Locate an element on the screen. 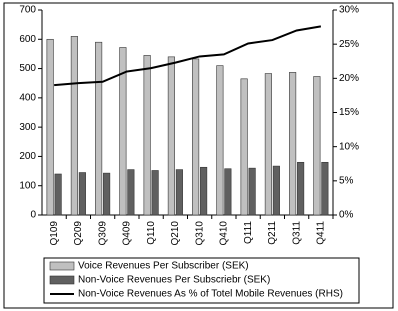 The image size is (398, 311). x-tick-label: Q209 is located at coordinates (78, 233).